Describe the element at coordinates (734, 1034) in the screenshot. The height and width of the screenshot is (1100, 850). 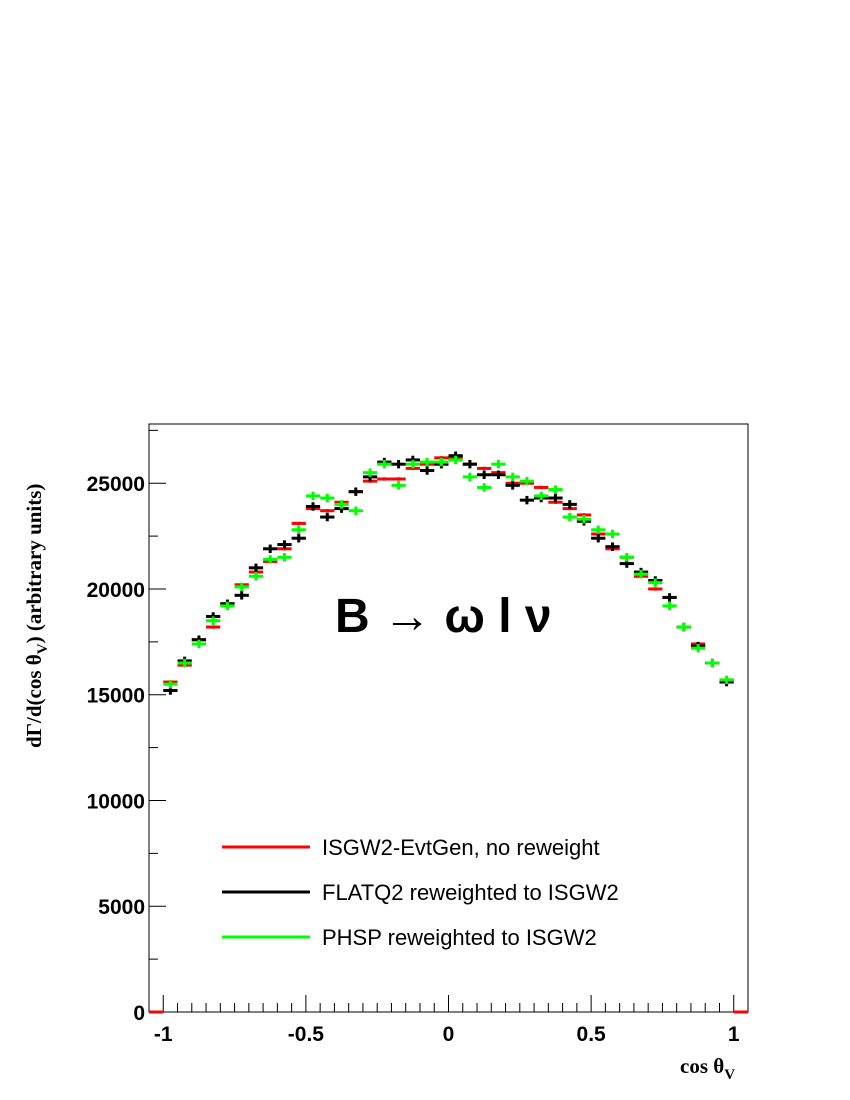
I see `x-tick-label: 1` at that location.